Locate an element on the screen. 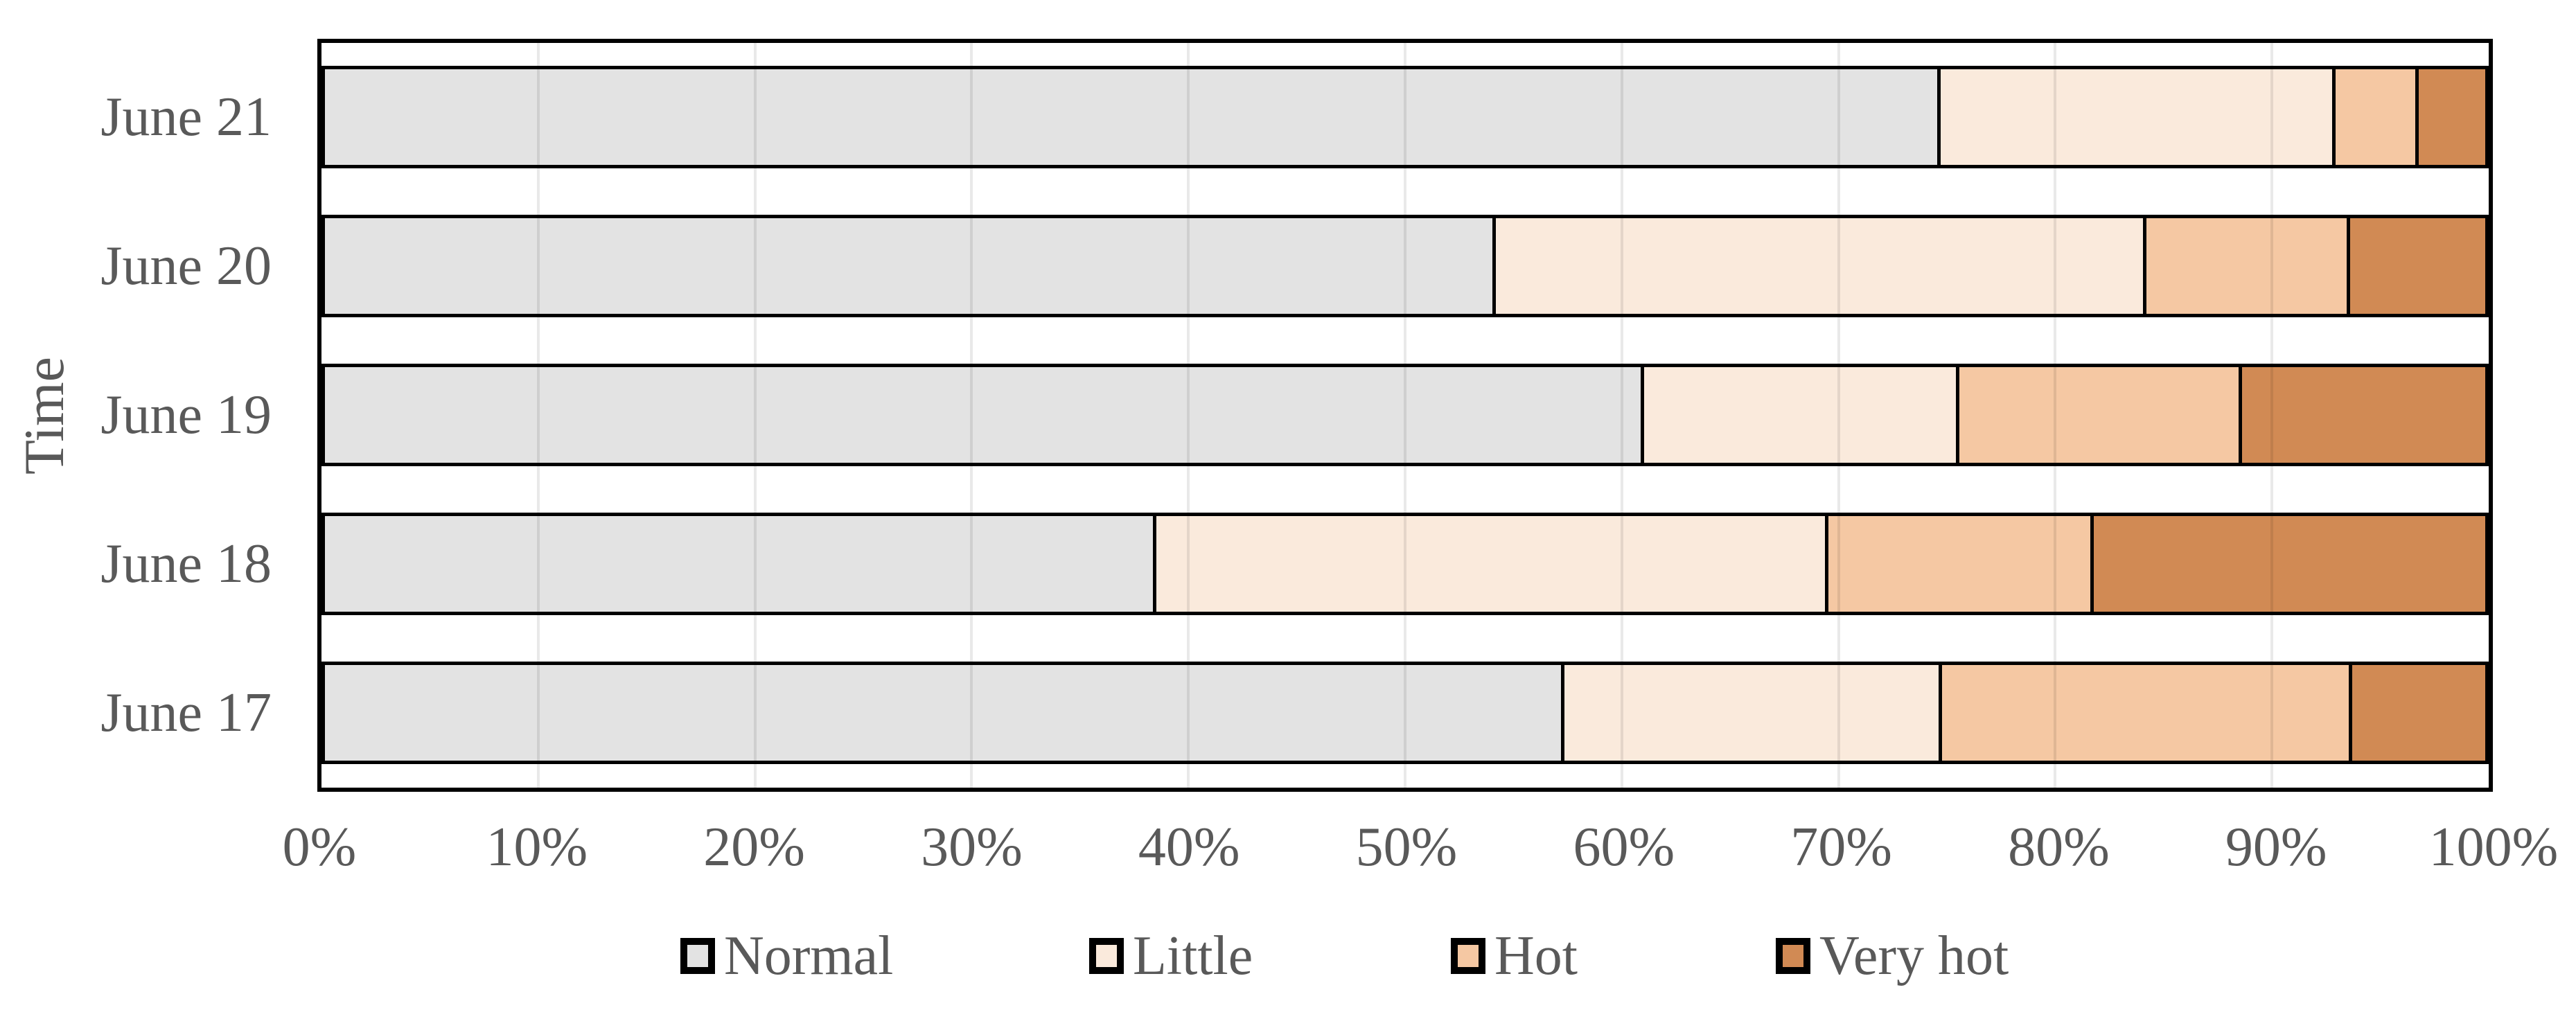 This screenshot has width=2576, height=1010. x-tick-label-60pct: 60% is located at coordinates (1624, 847).